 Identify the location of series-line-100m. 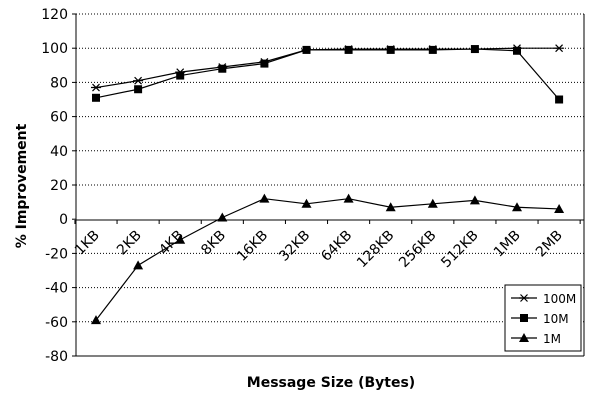
(327, 68).